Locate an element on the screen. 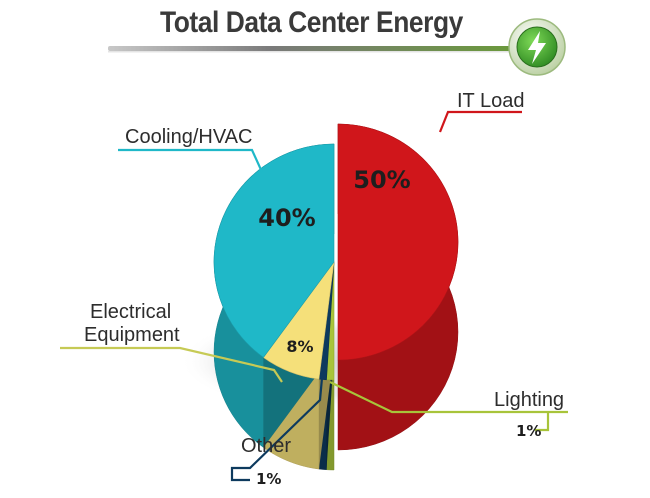 This screenshot has width=650, height=498. value-electrical-equipment: 8% is located at coordinates (299, 346).